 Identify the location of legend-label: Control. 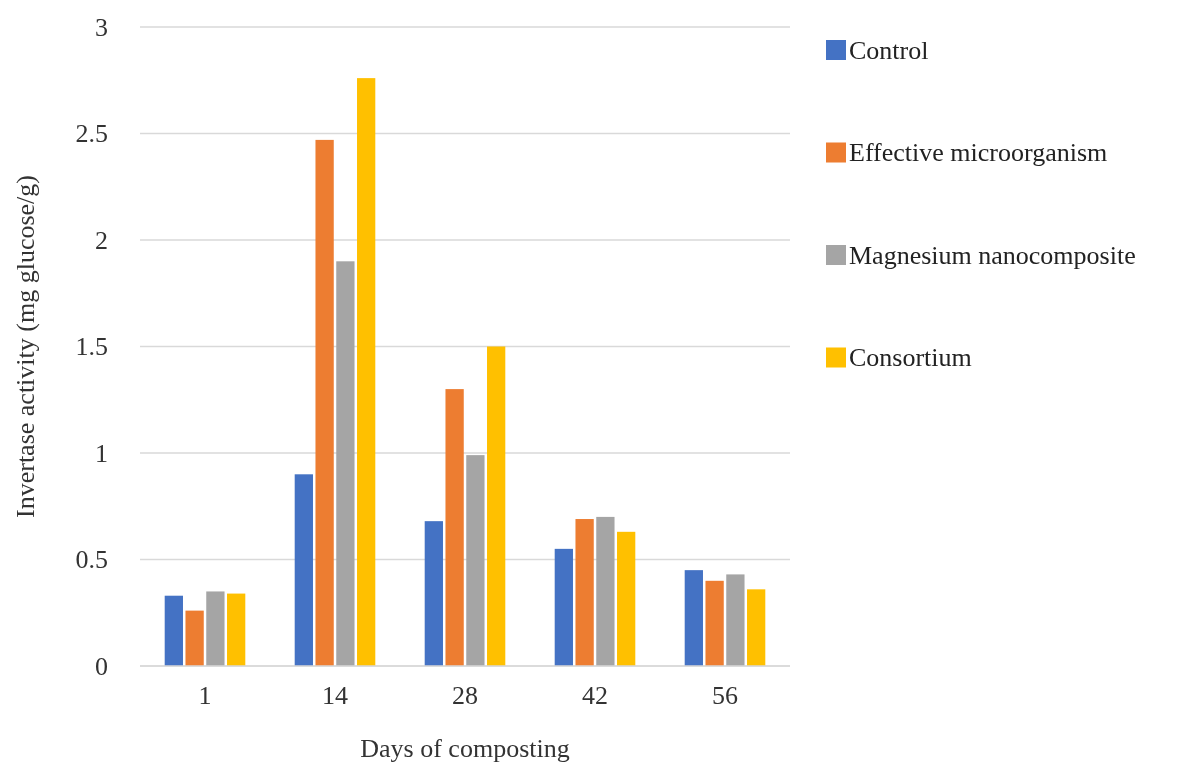
(889, 50).